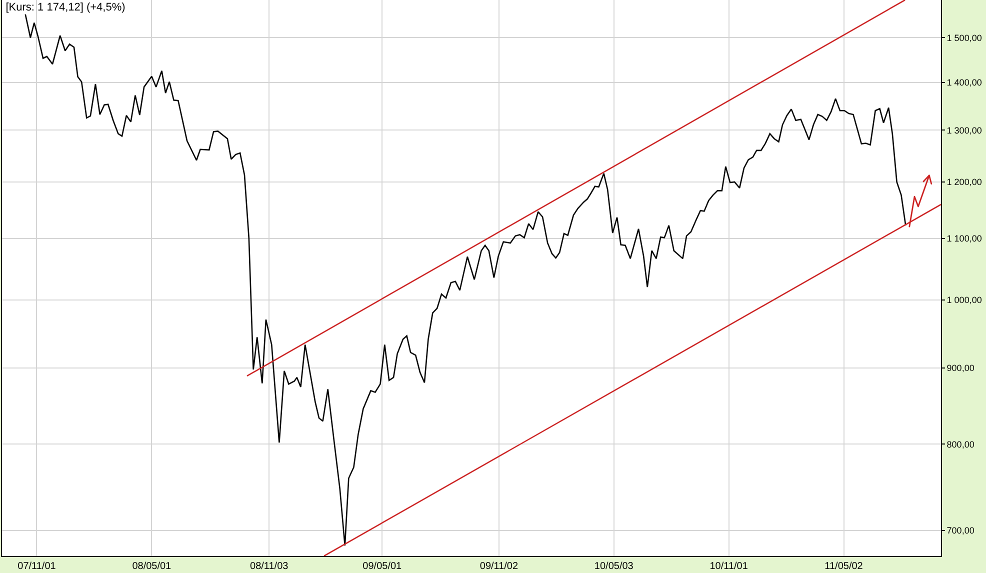  I want to click on x-tick-label: 09/05/01, so click(382, 566).